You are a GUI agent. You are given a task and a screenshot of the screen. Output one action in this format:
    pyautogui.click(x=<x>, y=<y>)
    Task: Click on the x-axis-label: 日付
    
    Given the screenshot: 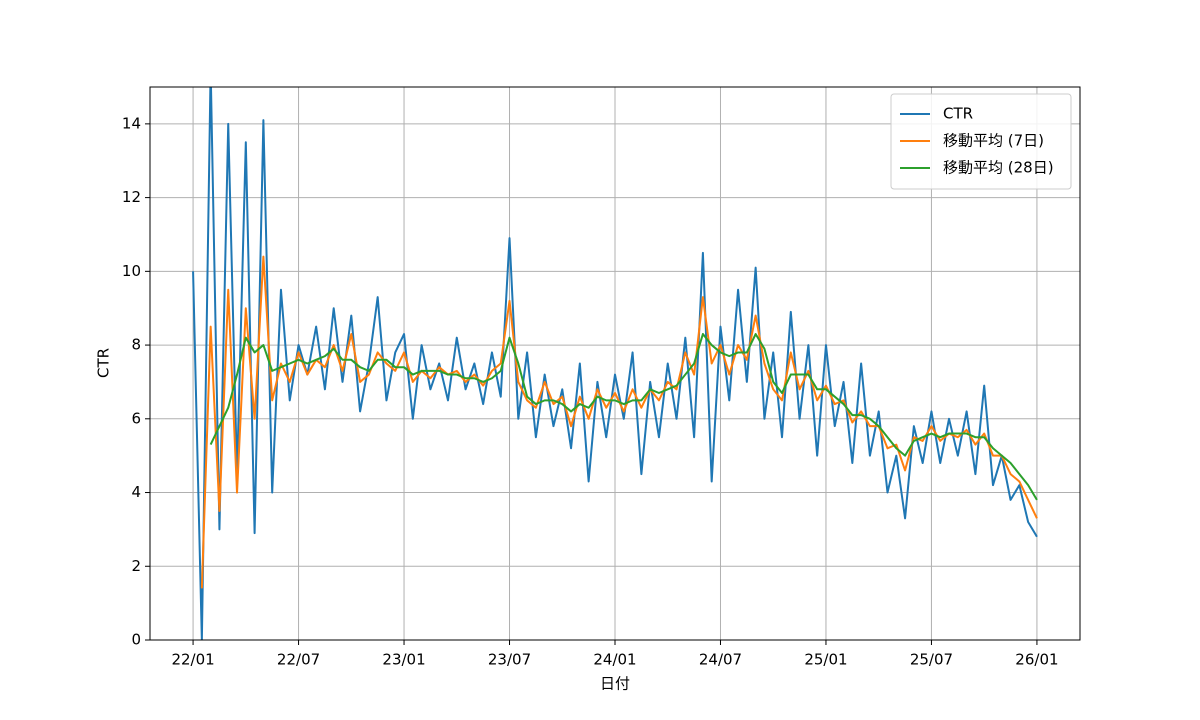 What is the action you would take?
    pyautogui.click(x=615, y=684)
    